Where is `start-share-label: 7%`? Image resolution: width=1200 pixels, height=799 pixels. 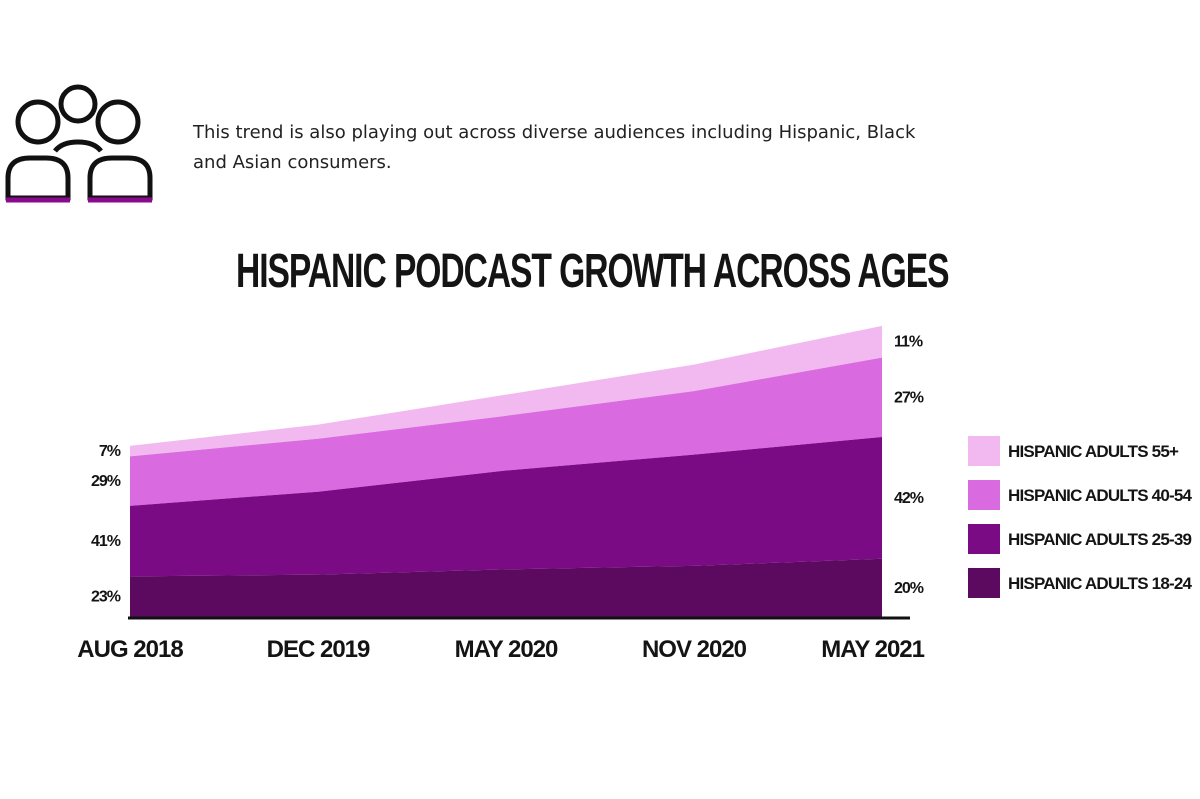 start-share-label: 7% is located at coordinates (110, 451).